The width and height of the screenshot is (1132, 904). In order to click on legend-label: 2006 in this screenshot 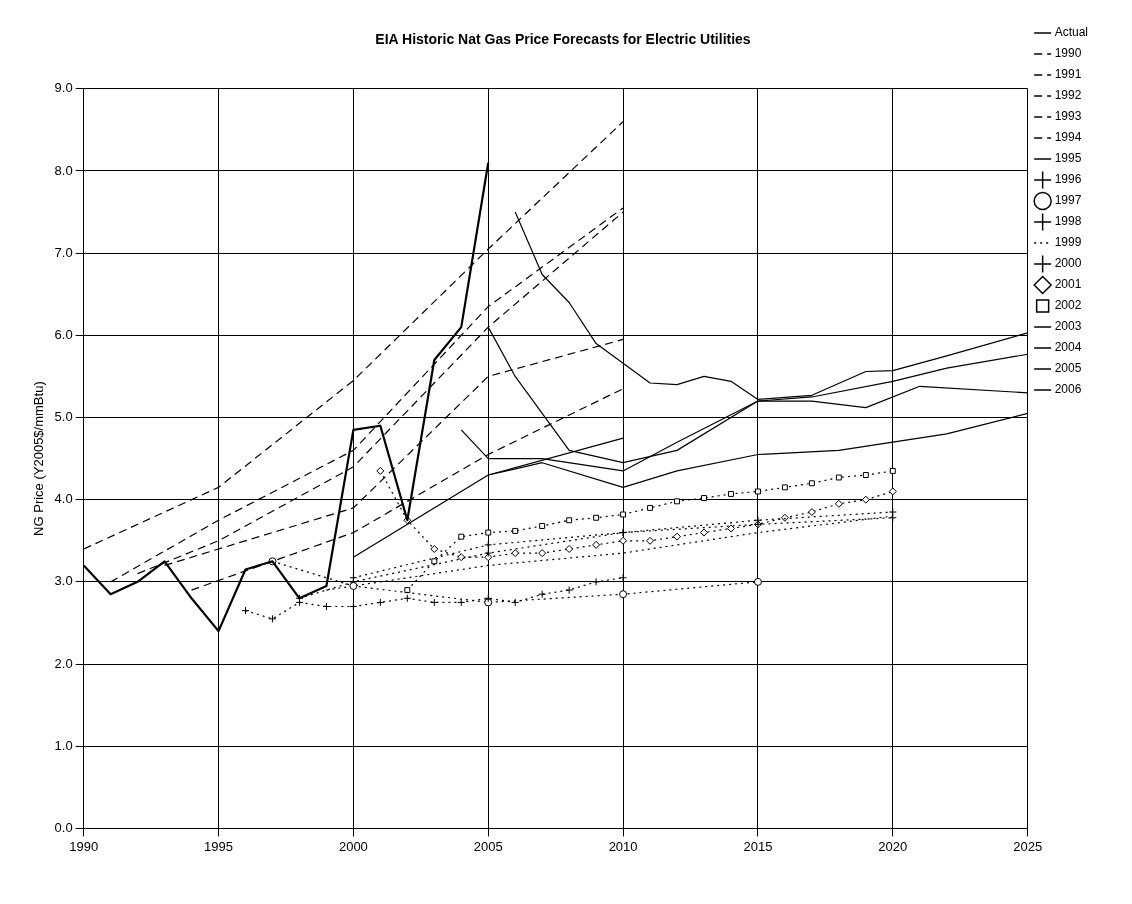, I will do `click(1068, 389)`.